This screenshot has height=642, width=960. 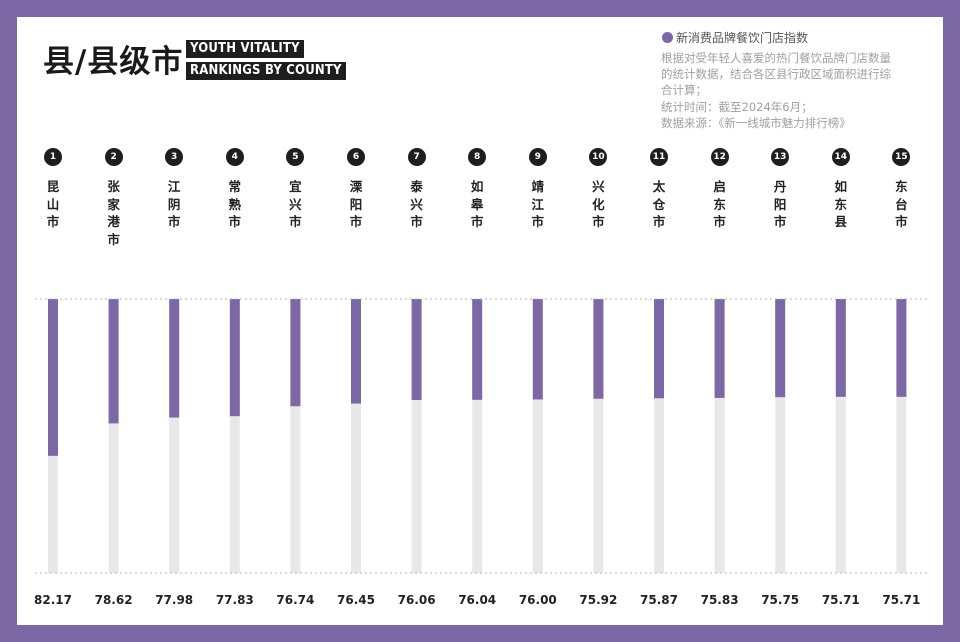 What do you see at coordinates (840, 157) in the screenshot?
I see `rank-badge: 14` at bounding box center [840, 157].